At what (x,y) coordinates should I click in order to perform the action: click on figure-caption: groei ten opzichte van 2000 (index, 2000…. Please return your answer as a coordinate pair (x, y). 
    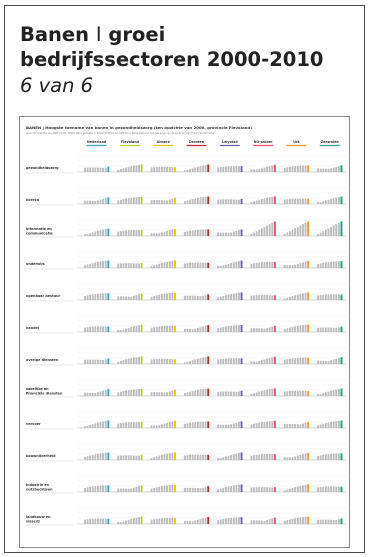
    Looking at the image, I should click on (120, 133).